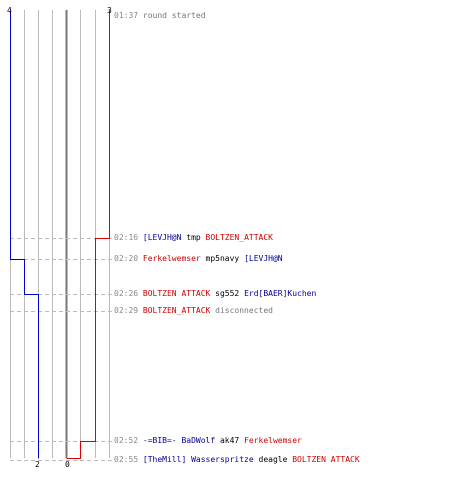 This screenshot has height=500, width=450. Describe the element at coordinates (128, 15) in the screenshot. I see `event-time: 01:37` at that location.